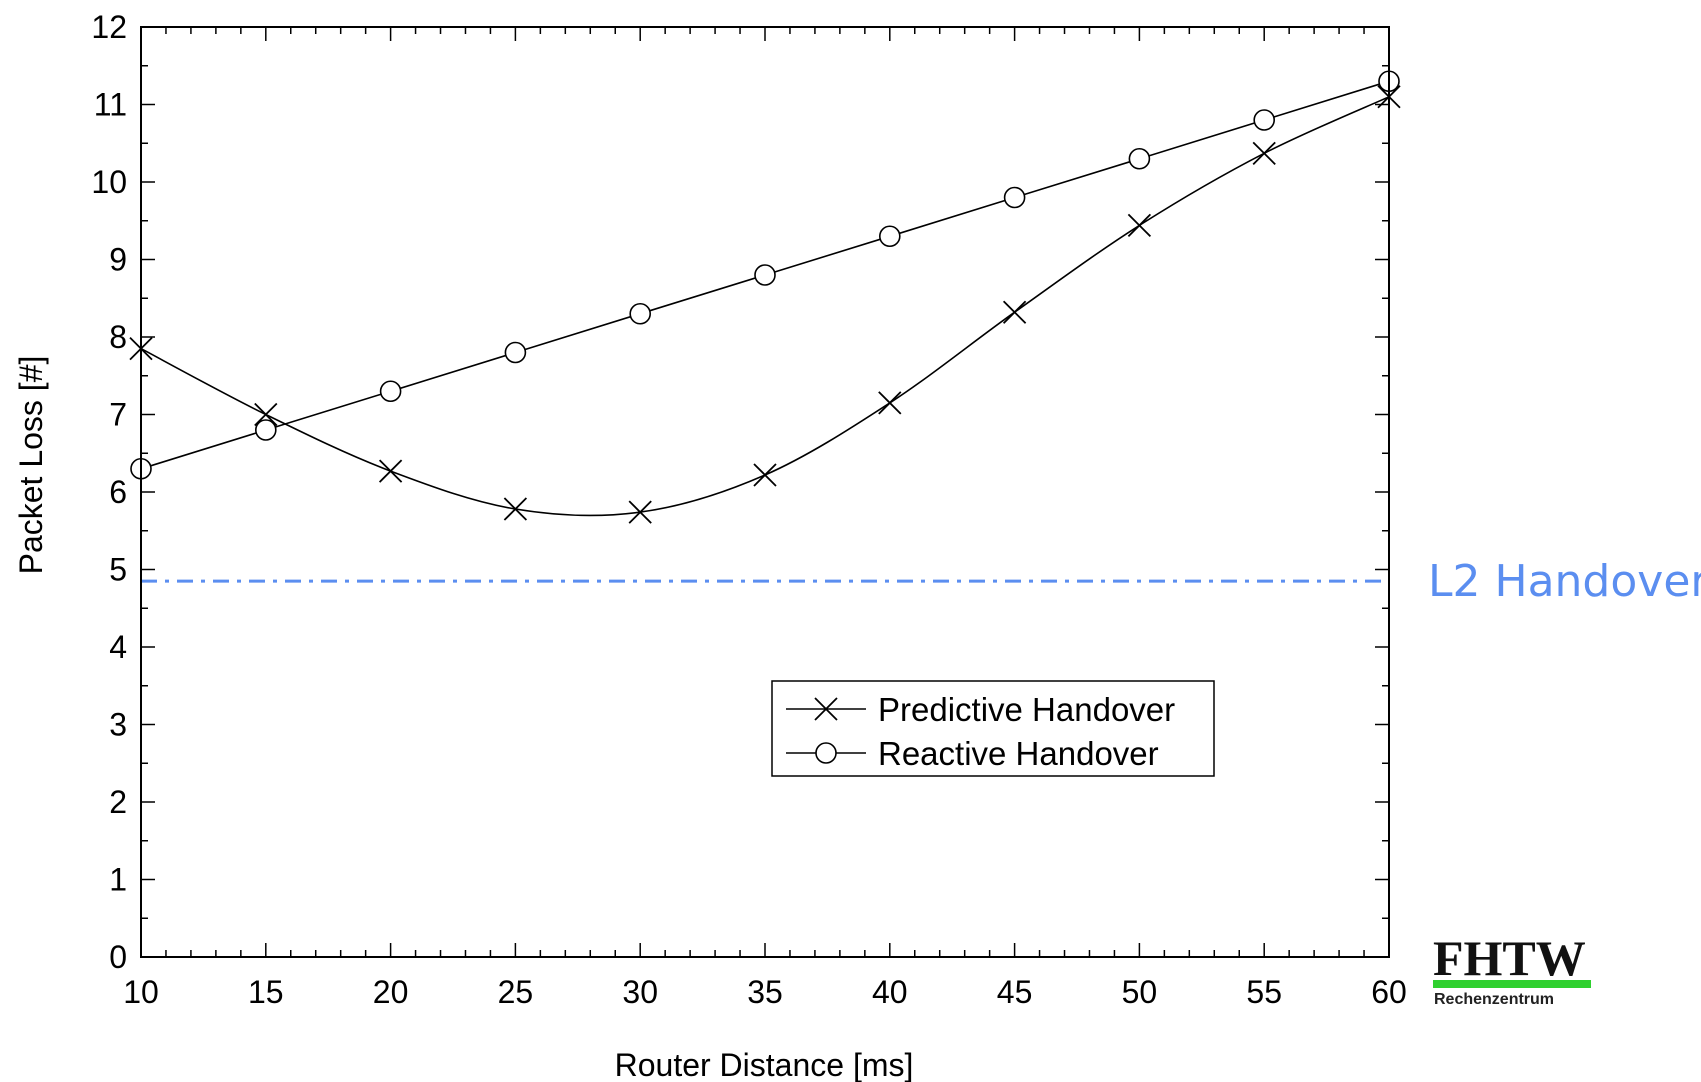  What do you see at coordinates (110, 105) in the screenshot?
I see `y-tick-label: 11` at bounding box center [110, 105].